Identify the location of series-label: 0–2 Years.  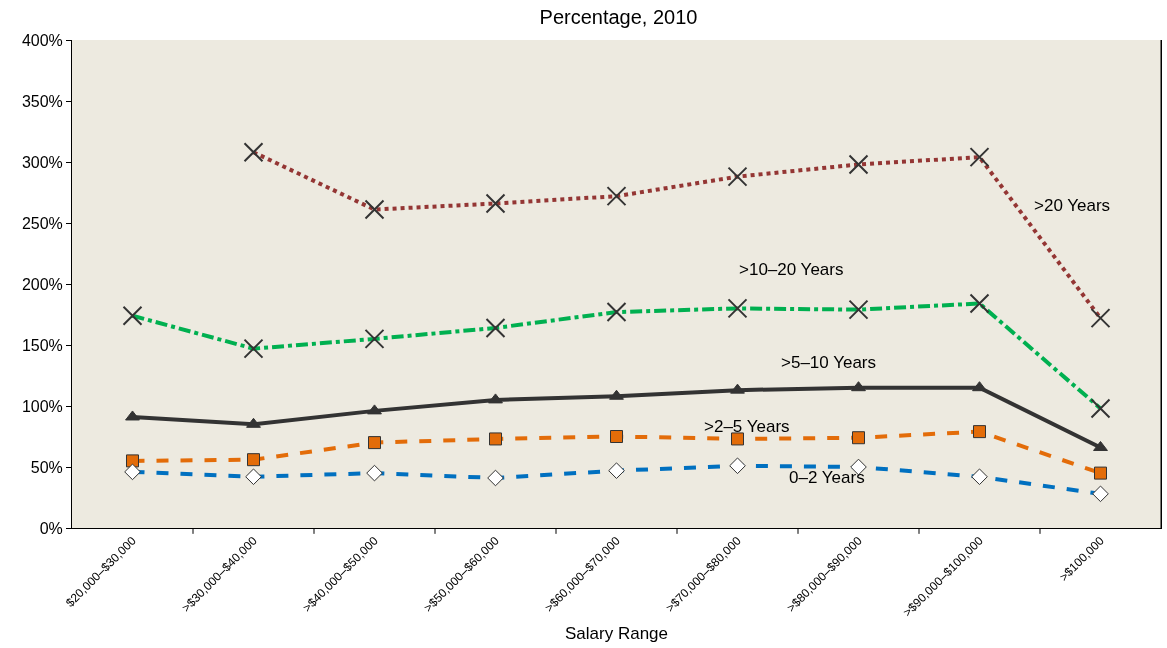
(827, 477).